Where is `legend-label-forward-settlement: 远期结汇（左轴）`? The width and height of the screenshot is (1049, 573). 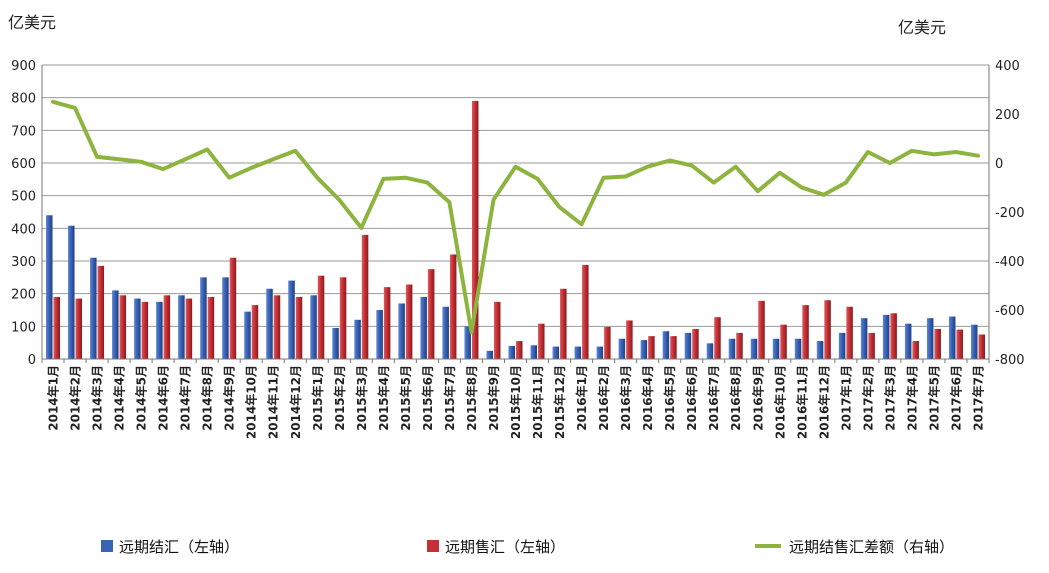 legend-label-forward-settlement: 远期结汇（左轴） is located at coordinates (179, 546).